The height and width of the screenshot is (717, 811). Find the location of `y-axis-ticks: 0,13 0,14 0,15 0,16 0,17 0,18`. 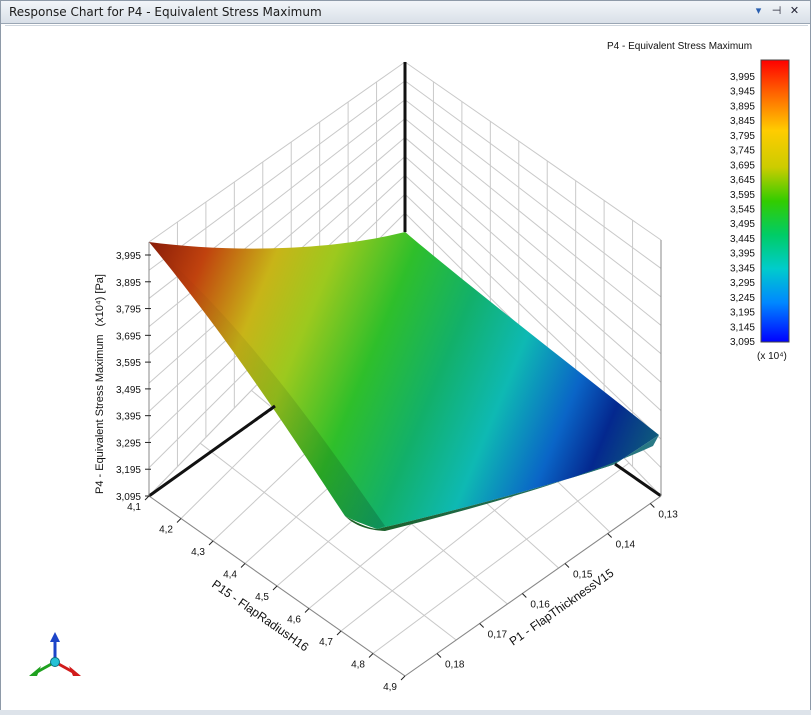

y-axis-ticks: 0,13 0,14 0,15 0,16 0,17 0,18 is located at coordinates (557, 587).